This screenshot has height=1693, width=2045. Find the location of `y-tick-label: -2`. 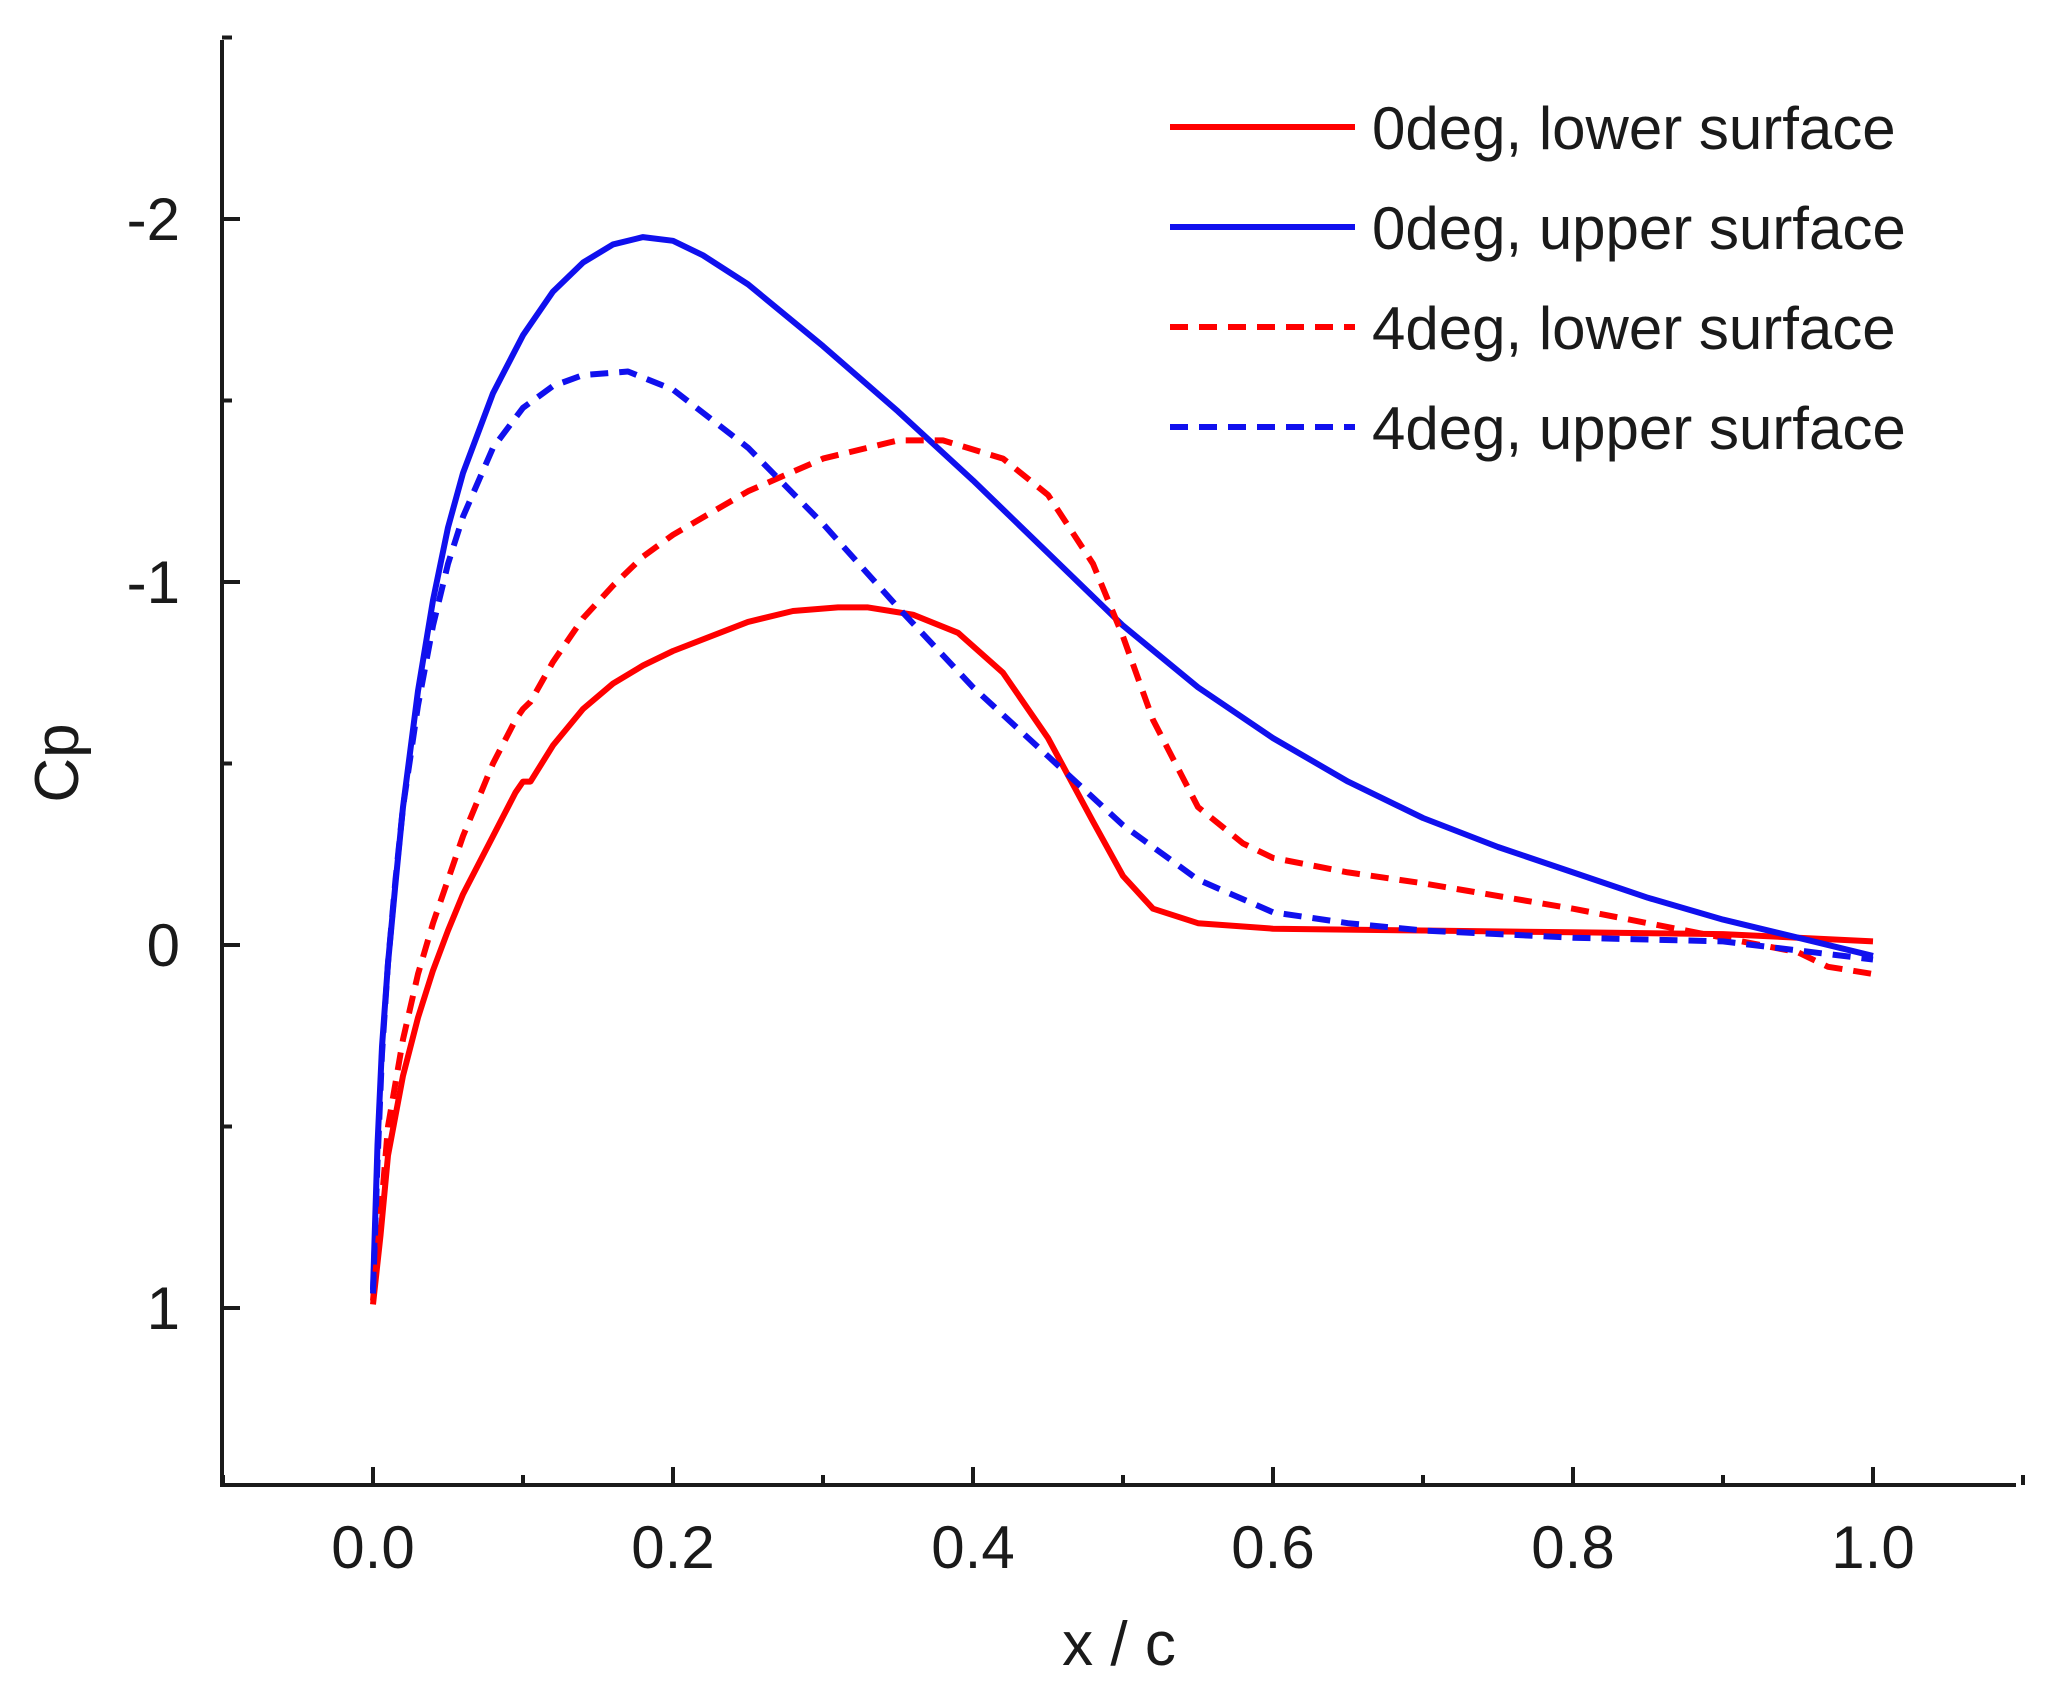

y-tick-label: -2 is located at coordinates (153, 219).